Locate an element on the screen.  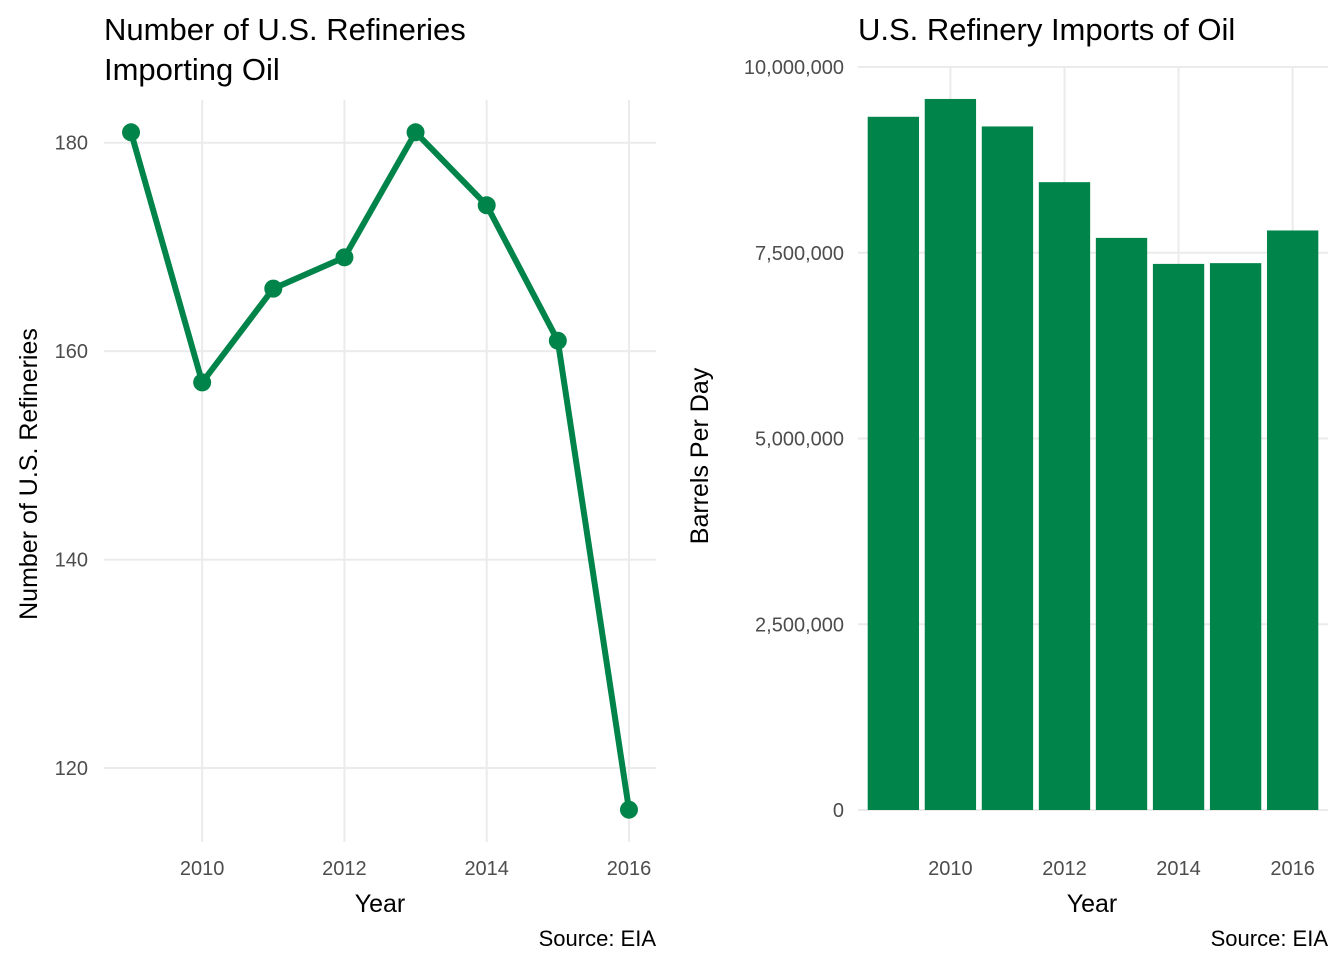
right-x-tick-label: 2010 is located at coordinates (950, 869).